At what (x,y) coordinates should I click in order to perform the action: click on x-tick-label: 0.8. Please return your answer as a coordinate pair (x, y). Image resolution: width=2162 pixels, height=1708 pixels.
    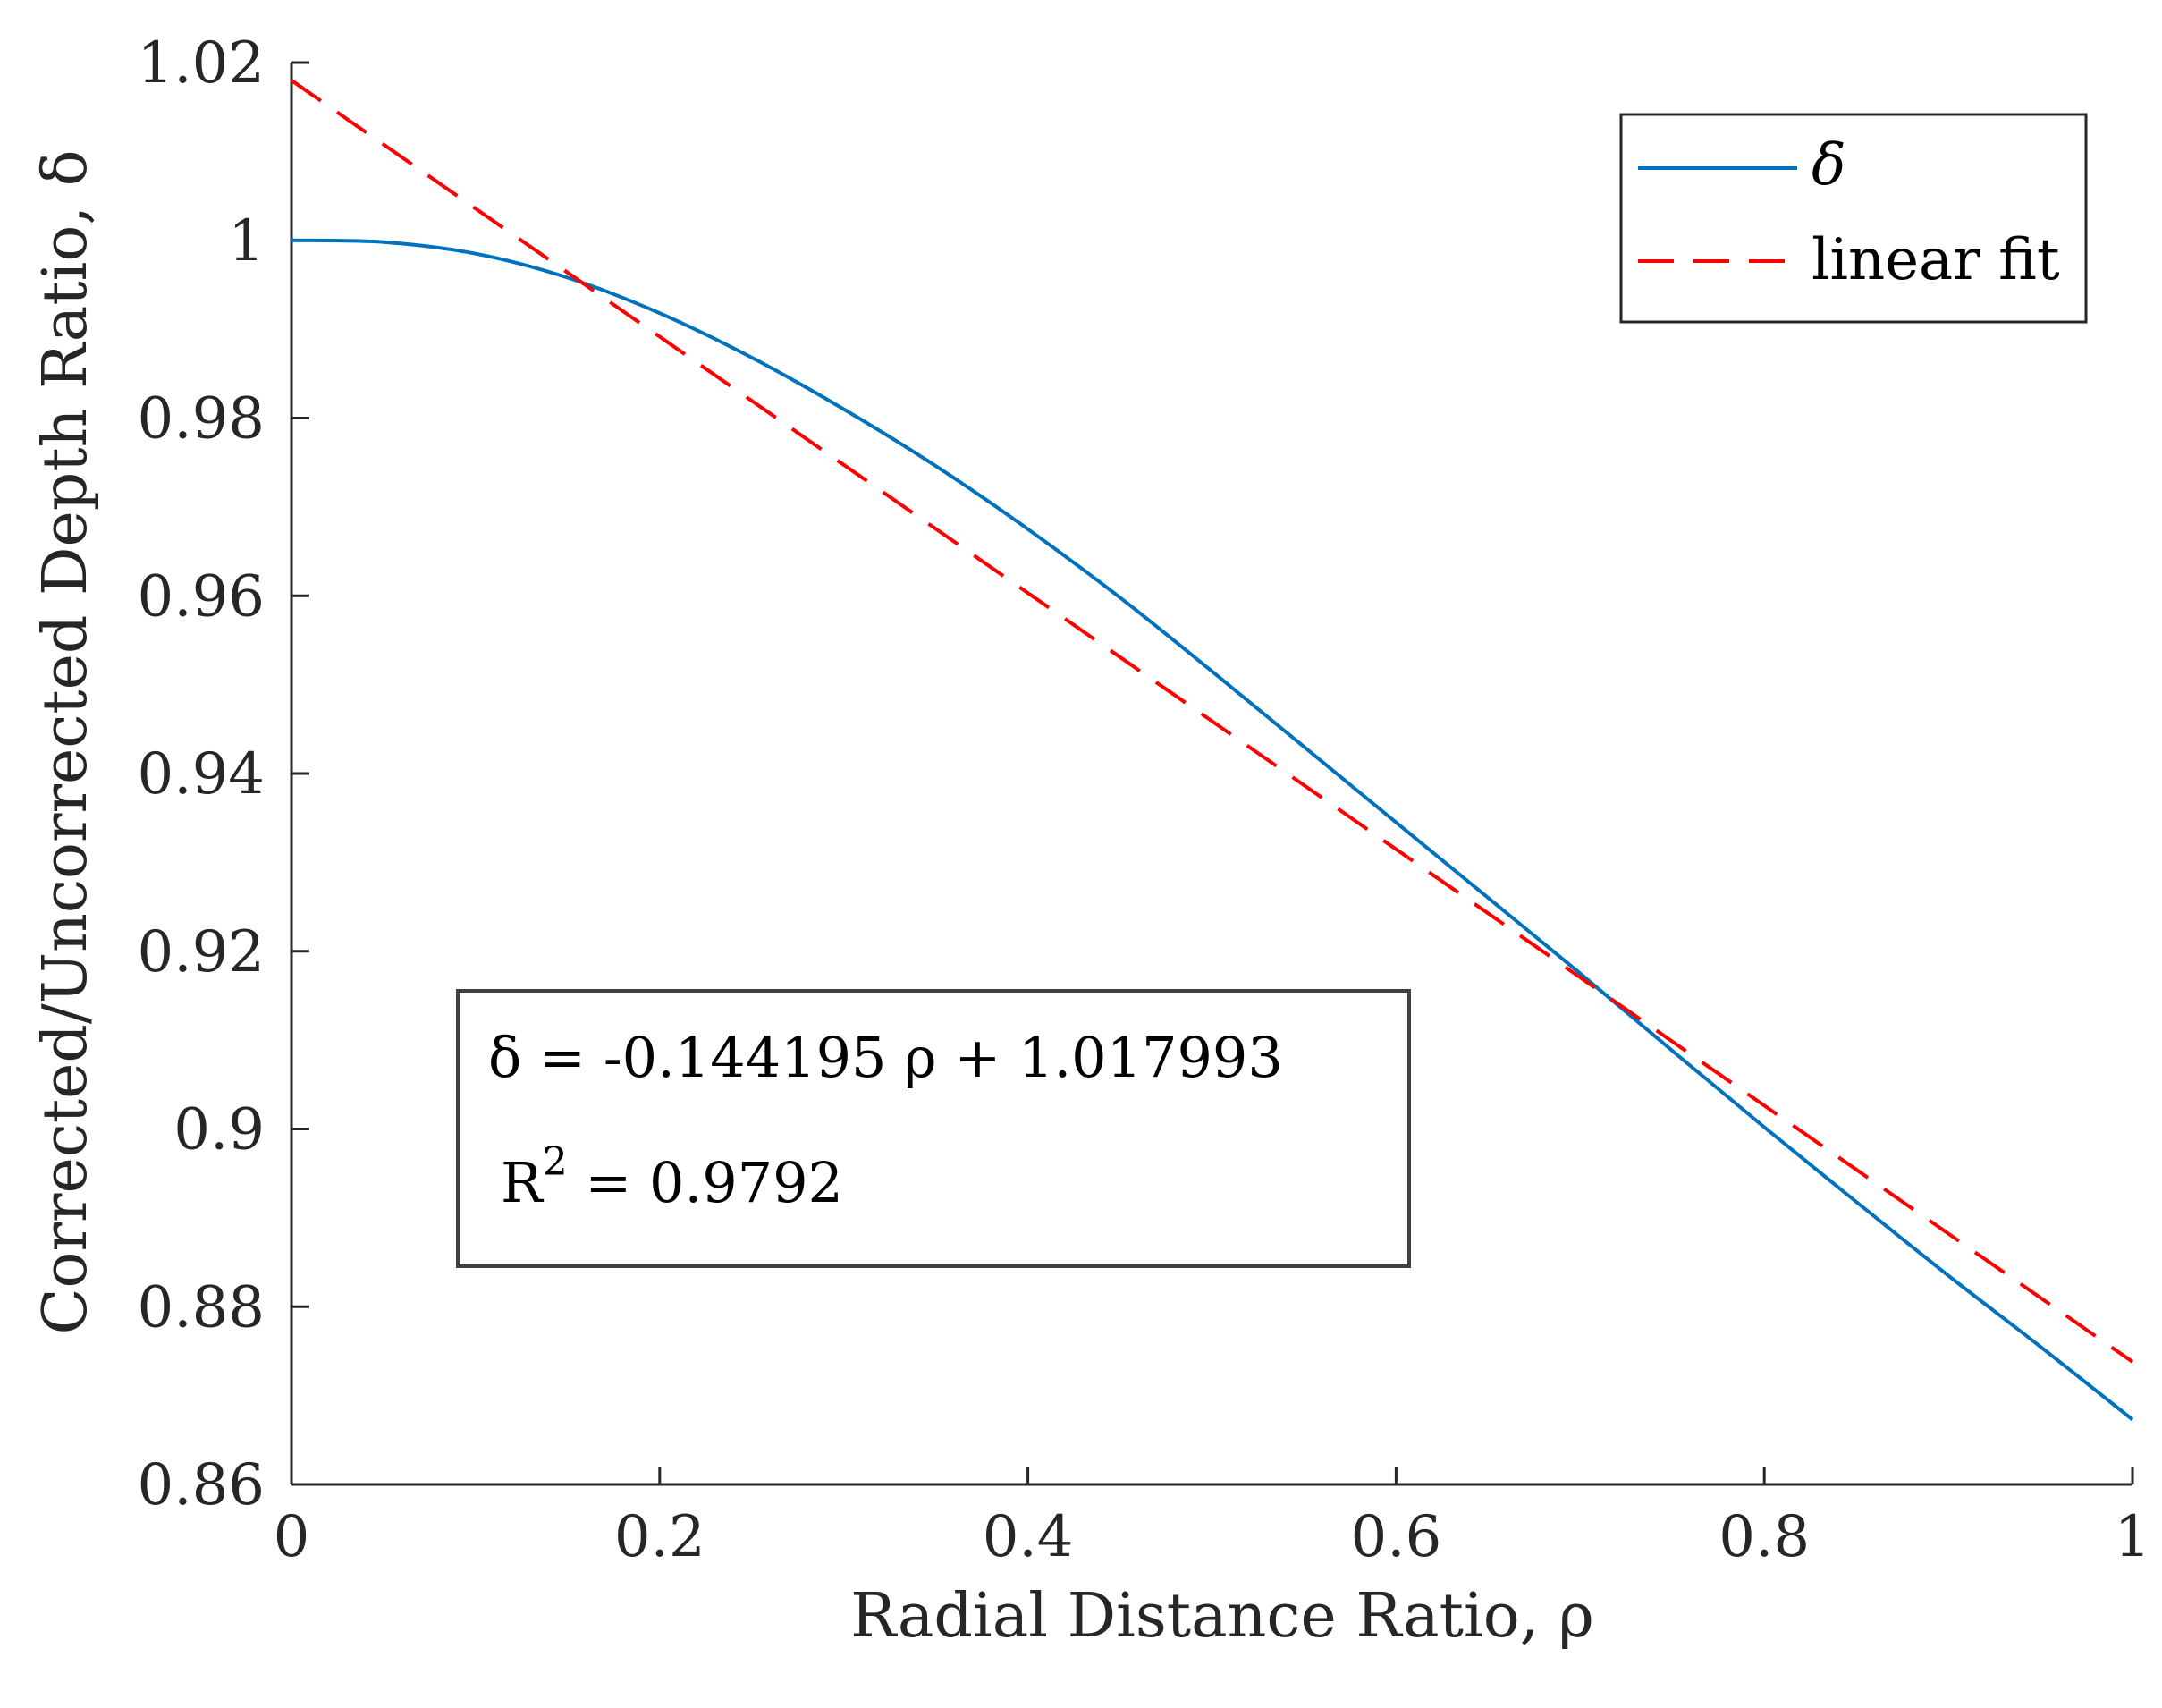
    Looking at the image, I should click on (1764, 1537).